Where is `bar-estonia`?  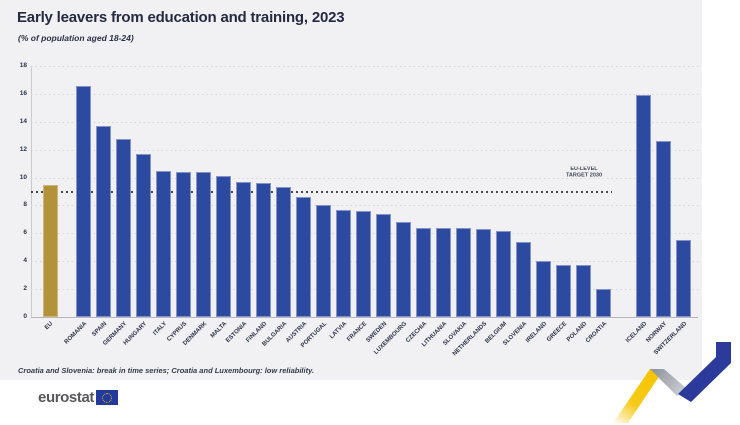 bar-estonia is located at coordinates (243, 249).